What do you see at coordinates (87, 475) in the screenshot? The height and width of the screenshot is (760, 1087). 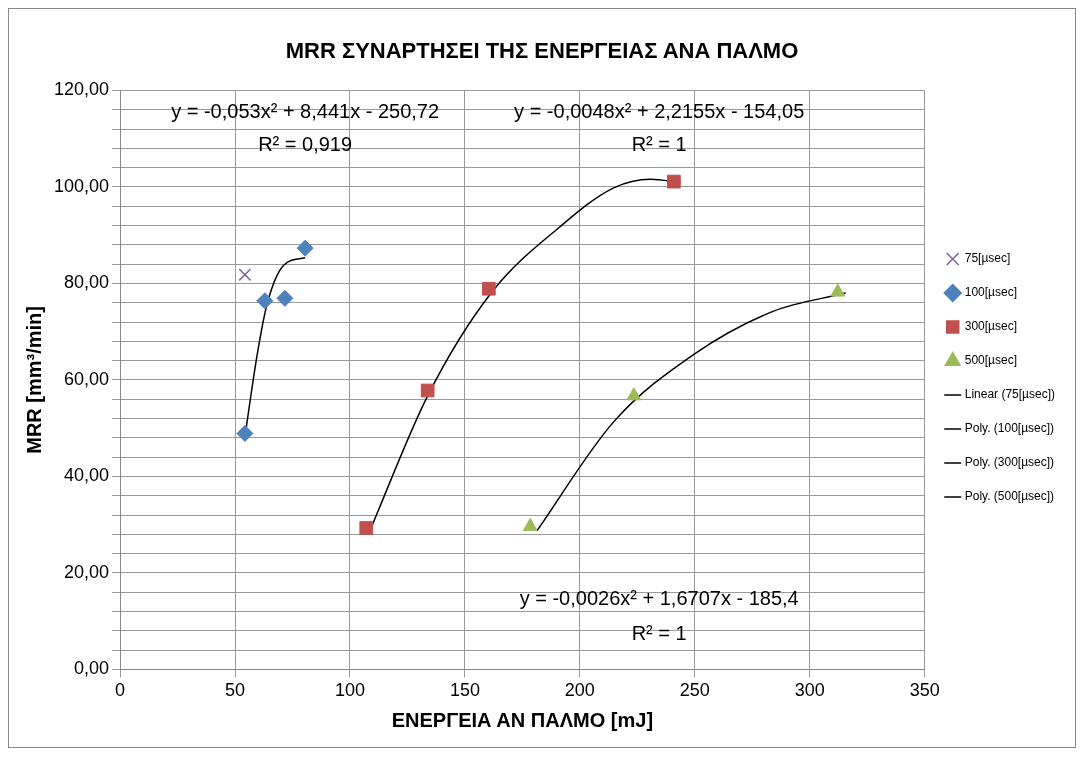 I see `y-tick-label: 40,00` at bounding box center [87, 475].